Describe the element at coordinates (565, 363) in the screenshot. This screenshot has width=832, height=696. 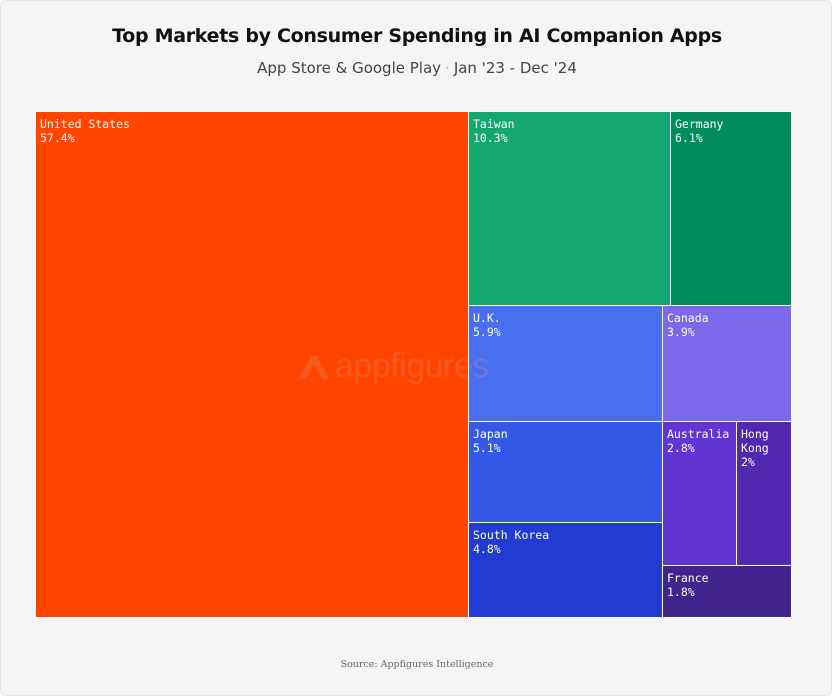
I see `treemap-tile-u-k: U.K. 5.9%` at that location.